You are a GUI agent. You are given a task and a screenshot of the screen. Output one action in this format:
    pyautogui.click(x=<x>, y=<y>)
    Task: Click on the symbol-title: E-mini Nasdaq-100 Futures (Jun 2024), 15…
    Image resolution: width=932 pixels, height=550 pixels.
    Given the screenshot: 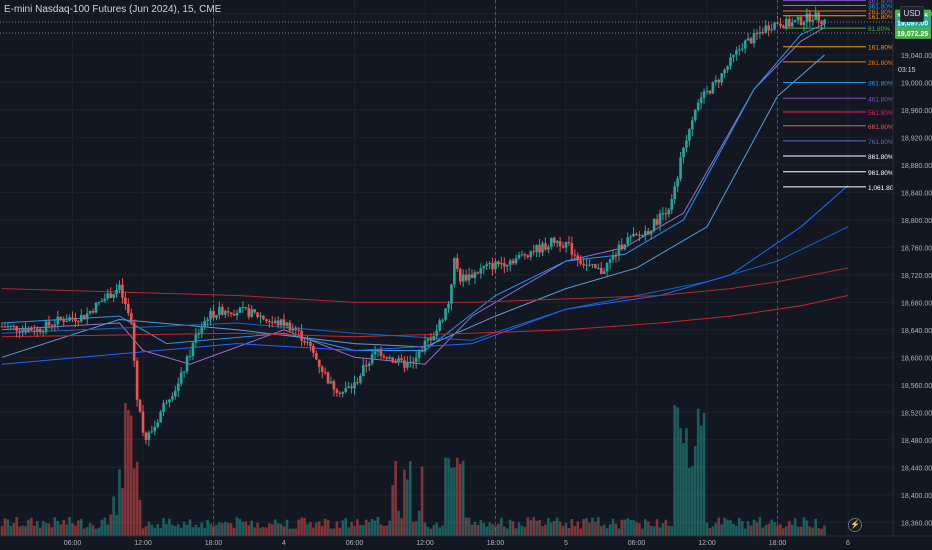 What is the action you would take?
    pyautogui.click(x=113, y=9)
    